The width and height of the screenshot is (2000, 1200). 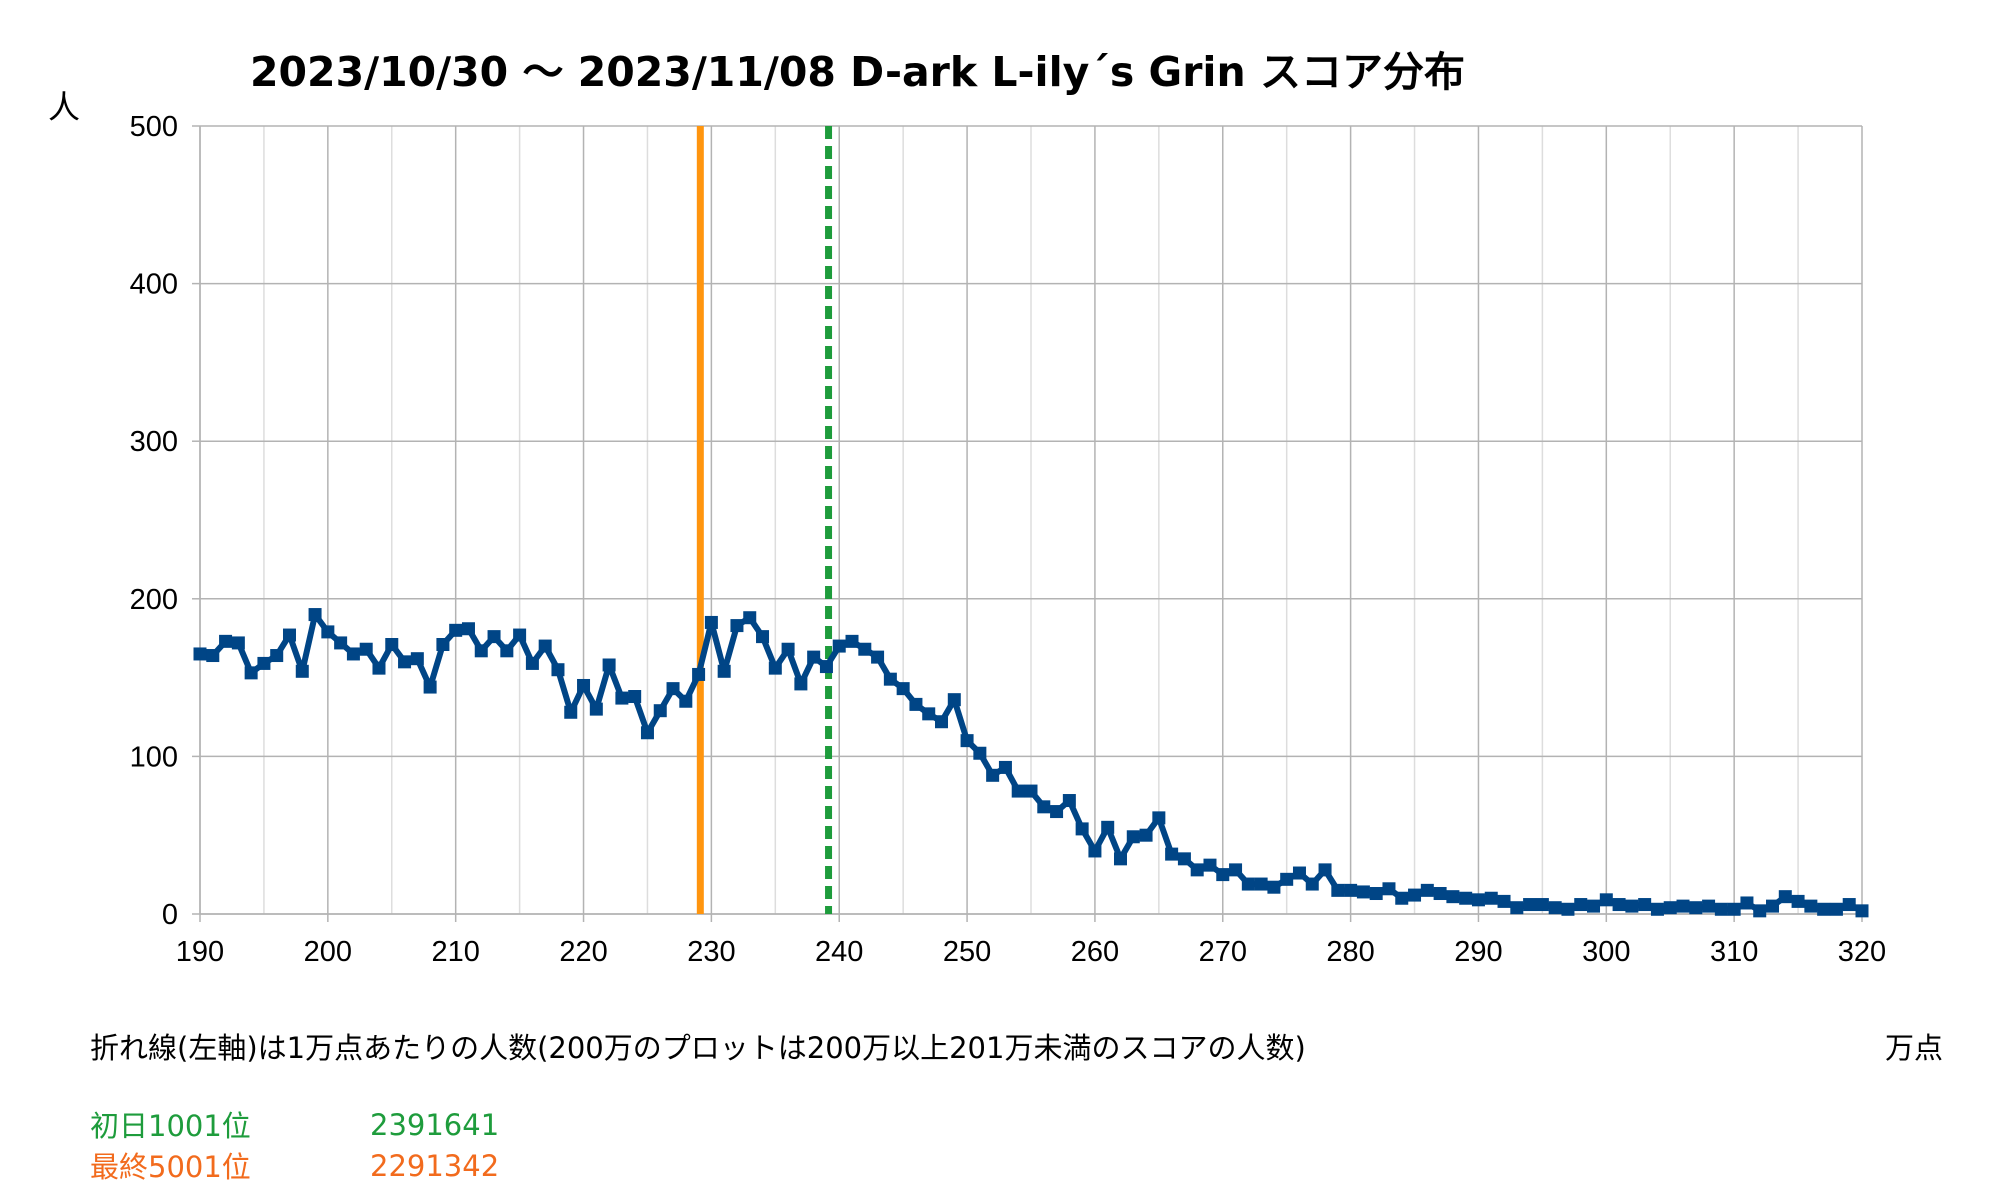 I want to click on y-tick-label: 500, so click(x=154, y=127).